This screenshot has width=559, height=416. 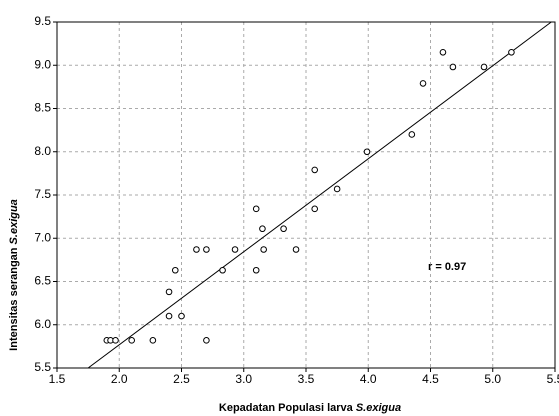 I want to click on x-tick-label: 4.5, so click(x=430, y=379).